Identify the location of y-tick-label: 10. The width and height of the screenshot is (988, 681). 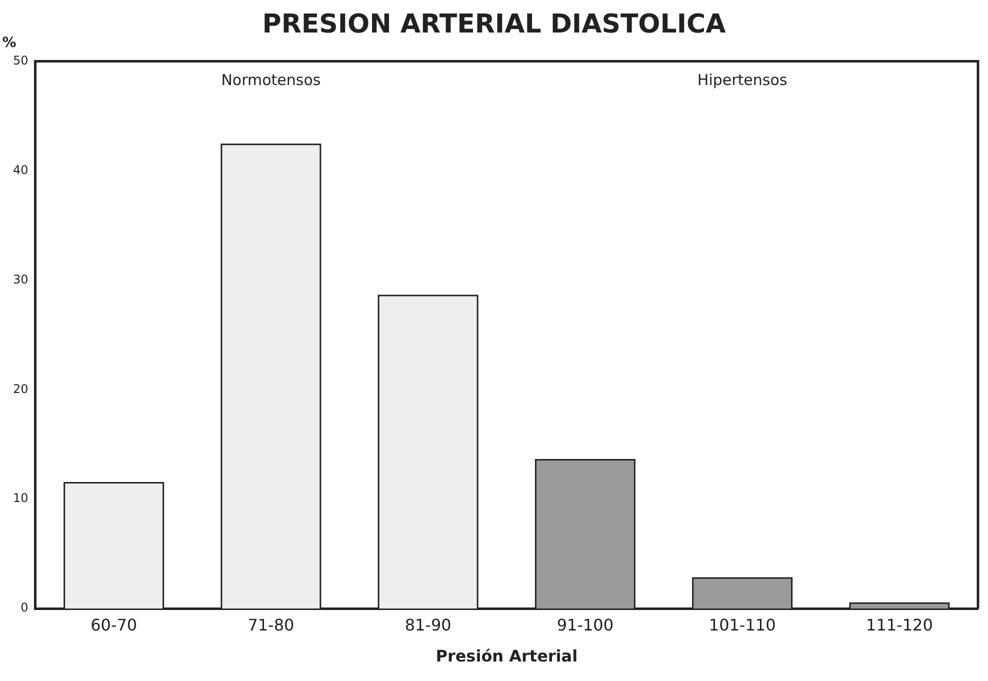
(20, 498).